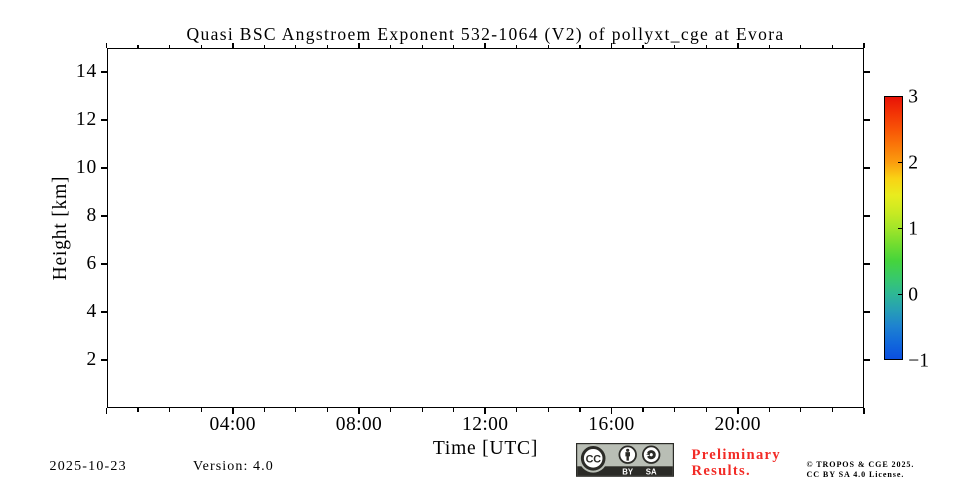 The width and height of the screenshot is (960, 480). I want to click on svg-text: CC, so click(593, 460).